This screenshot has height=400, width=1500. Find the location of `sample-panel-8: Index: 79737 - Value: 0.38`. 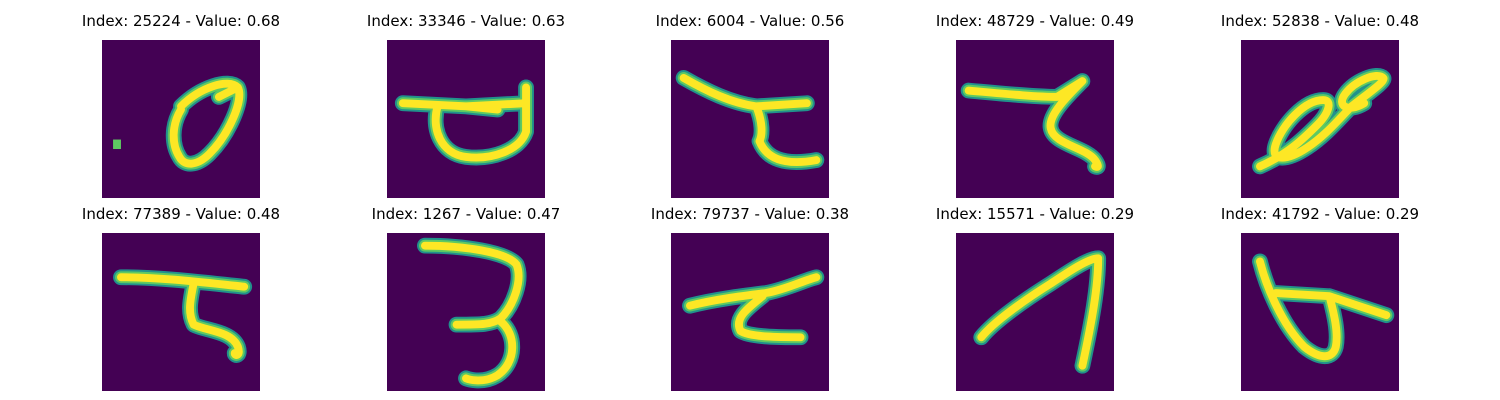

sample-panel-8: Index: 79737 - Value: 0.38 is located at coordinates (750, 298).